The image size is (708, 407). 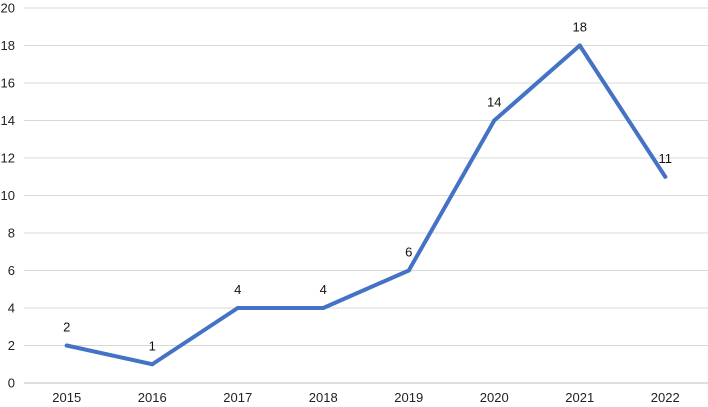 What do you see at coordinates (8, 45) in the screenshot?
I see `y-tick-label: 18` at bounding box center [8, 45].